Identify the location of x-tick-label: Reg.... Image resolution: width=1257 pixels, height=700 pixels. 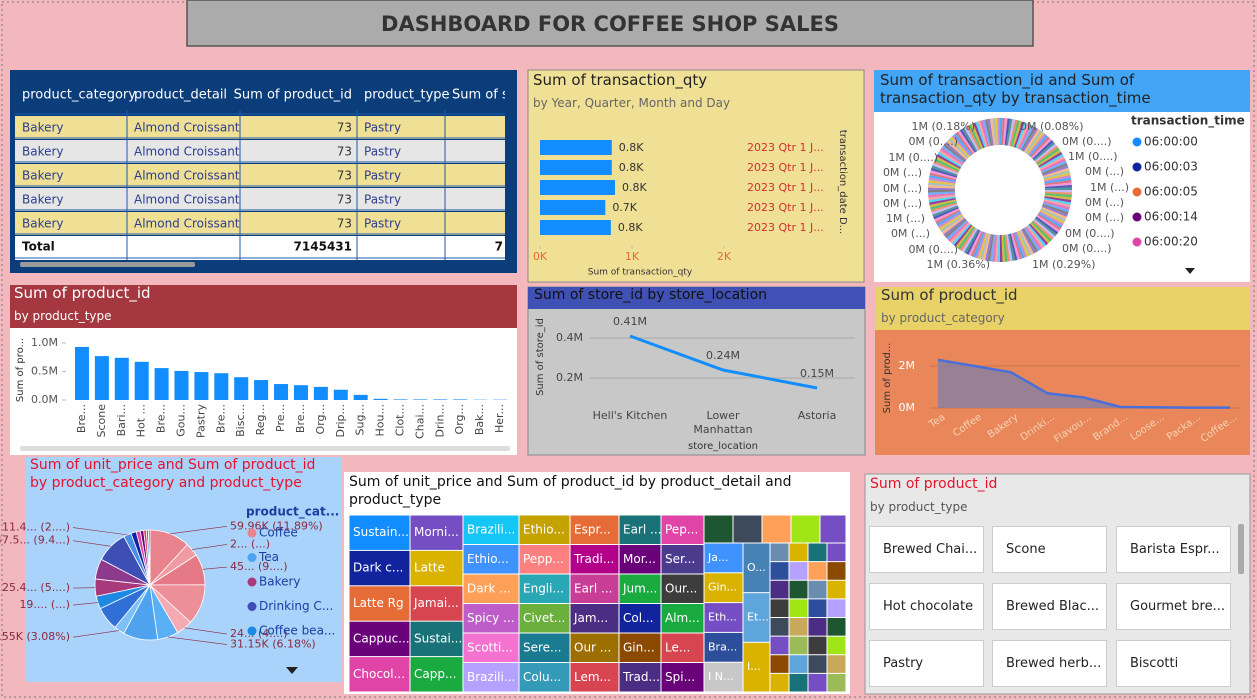
(260, 419).